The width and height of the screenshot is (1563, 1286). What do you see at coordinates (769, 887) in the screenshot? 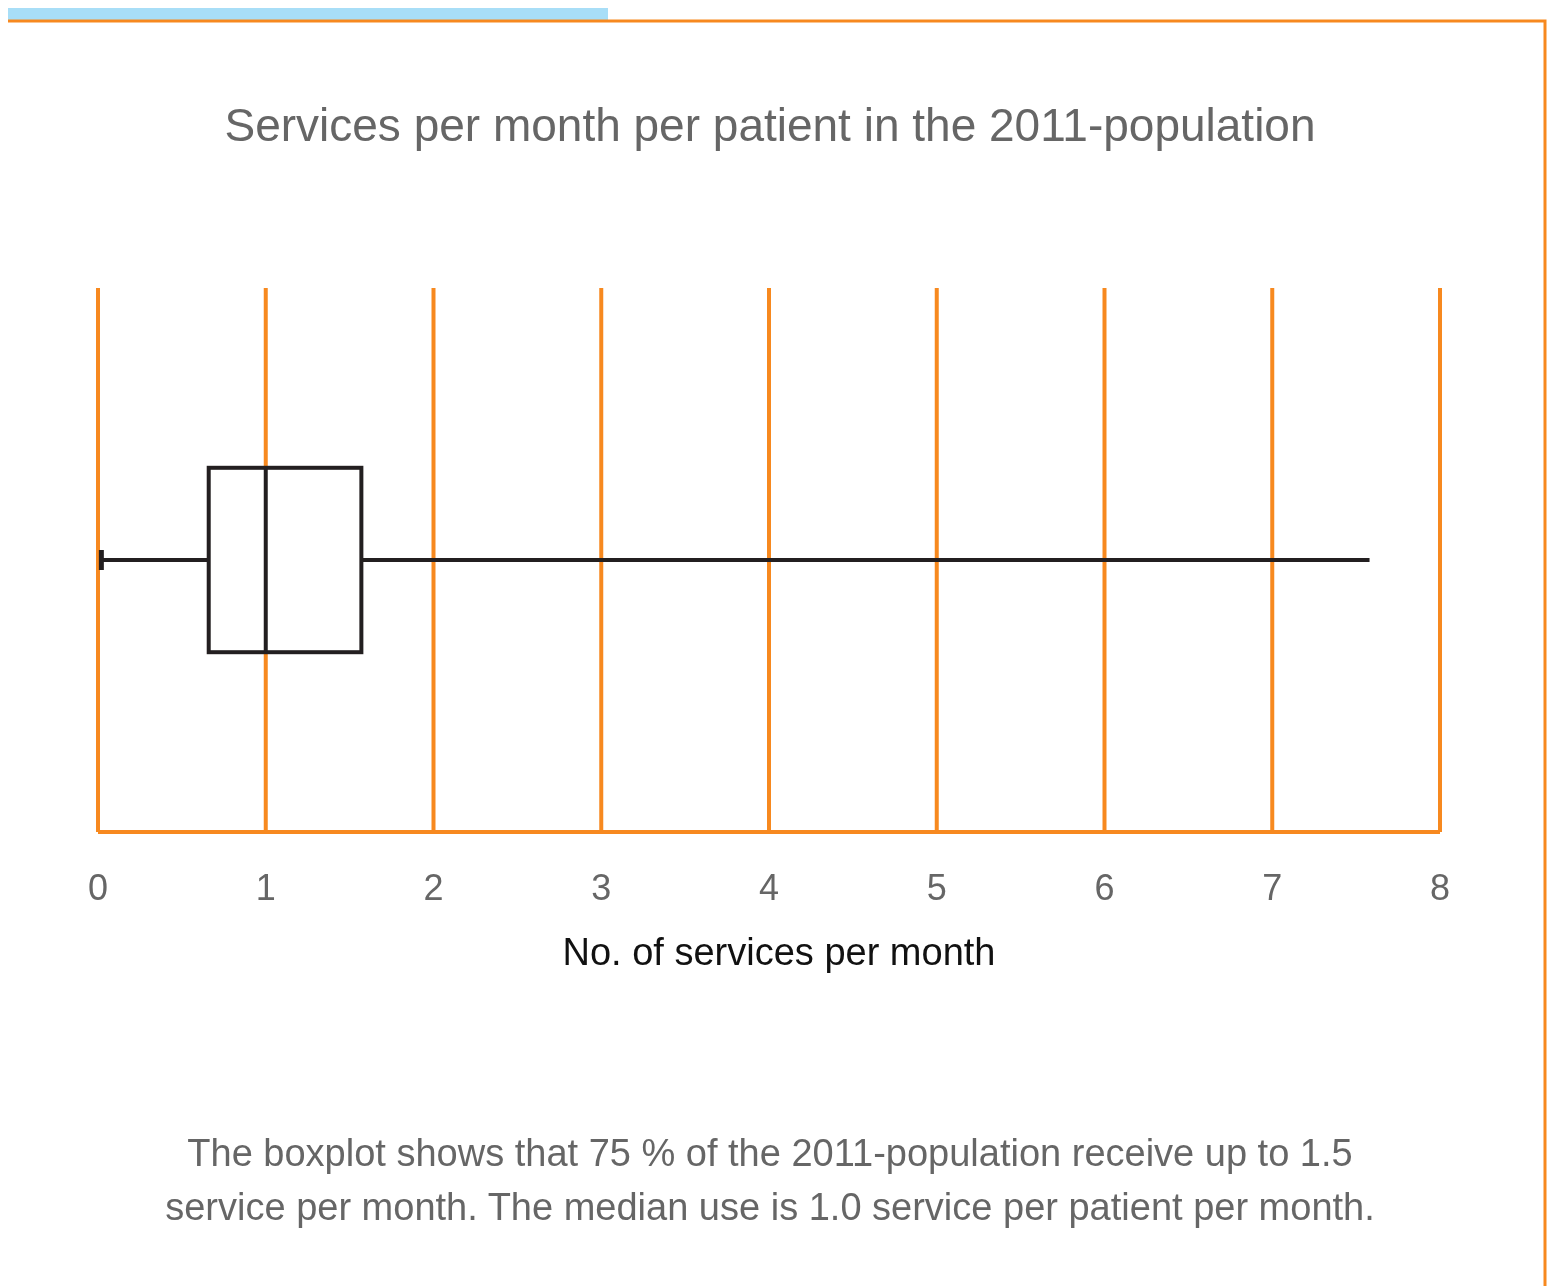
I see `x-tick-label: 4` at bounding box center [769, 887].